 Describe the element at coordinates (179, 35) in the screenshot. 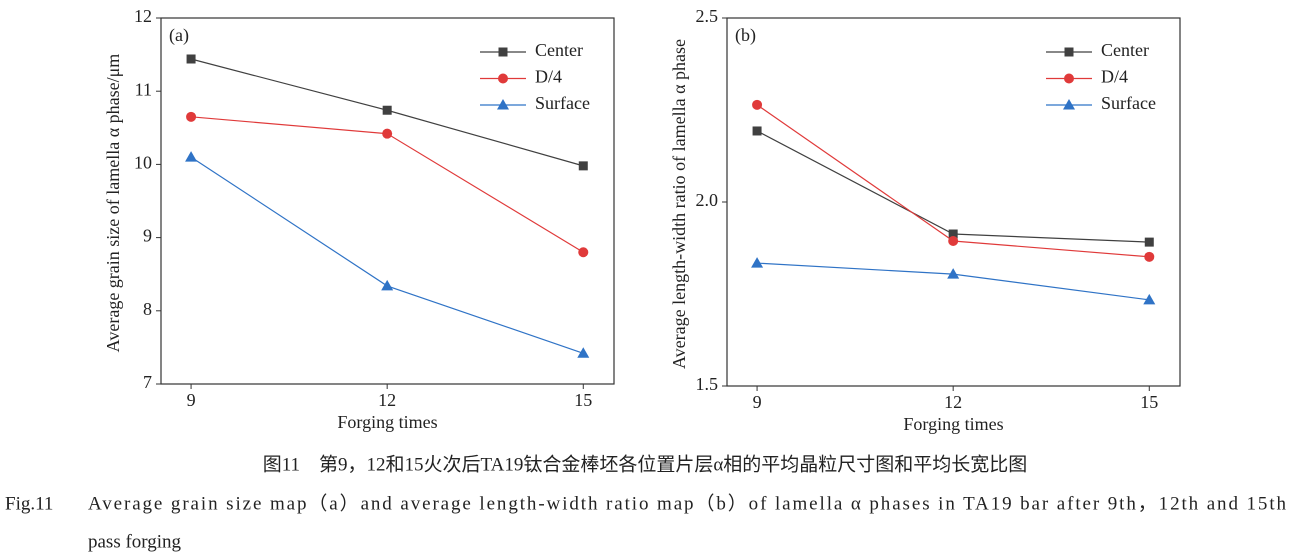

I see `panel-label: (a)` at that location.